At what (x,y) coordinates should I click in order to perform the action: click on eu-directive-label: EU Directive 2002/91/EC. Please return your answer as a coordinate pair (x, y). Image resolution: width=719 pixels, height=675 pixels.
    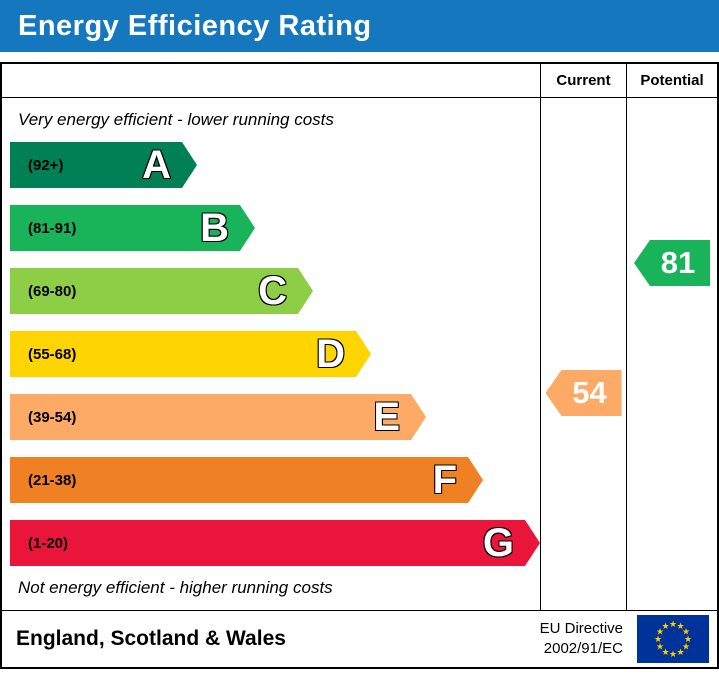
    Looking at the image, I should click on (581, 639).